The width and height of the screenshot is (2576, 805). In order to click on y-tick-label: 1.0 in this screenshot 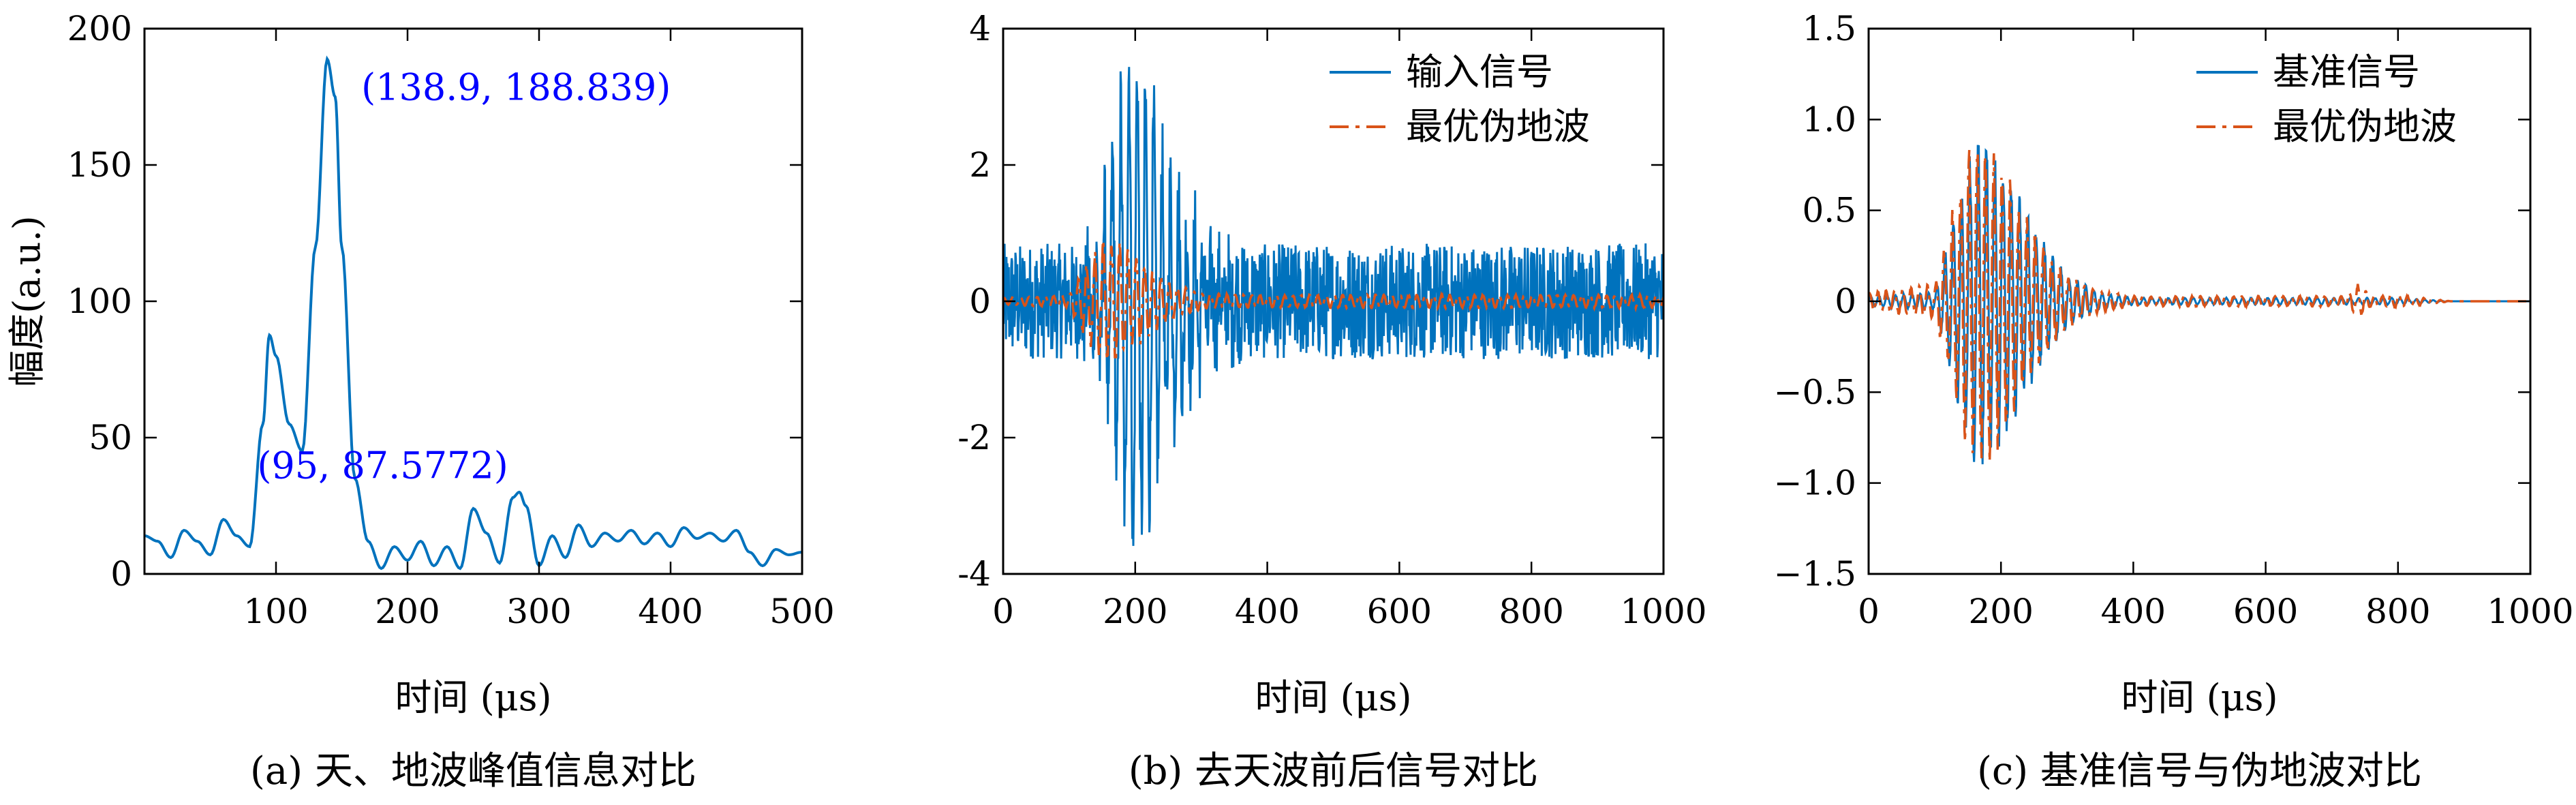, I will do `click(1829, 119)`.